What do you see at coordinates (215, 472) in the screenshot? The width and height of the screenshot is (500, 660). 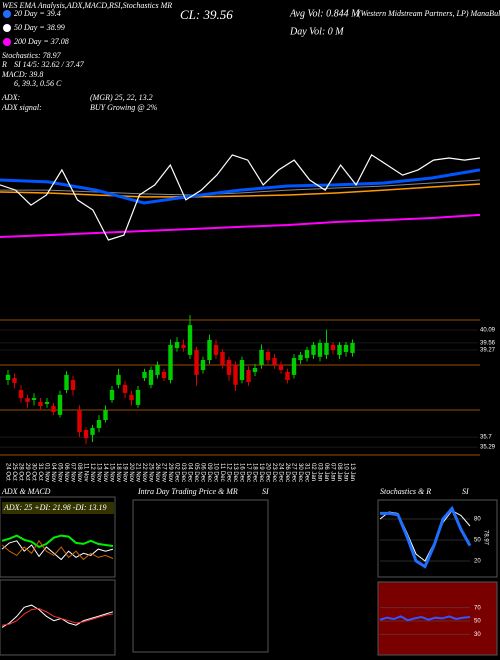 I see `x-tick-label: 10 Dec` at bounding box center [215, 472].